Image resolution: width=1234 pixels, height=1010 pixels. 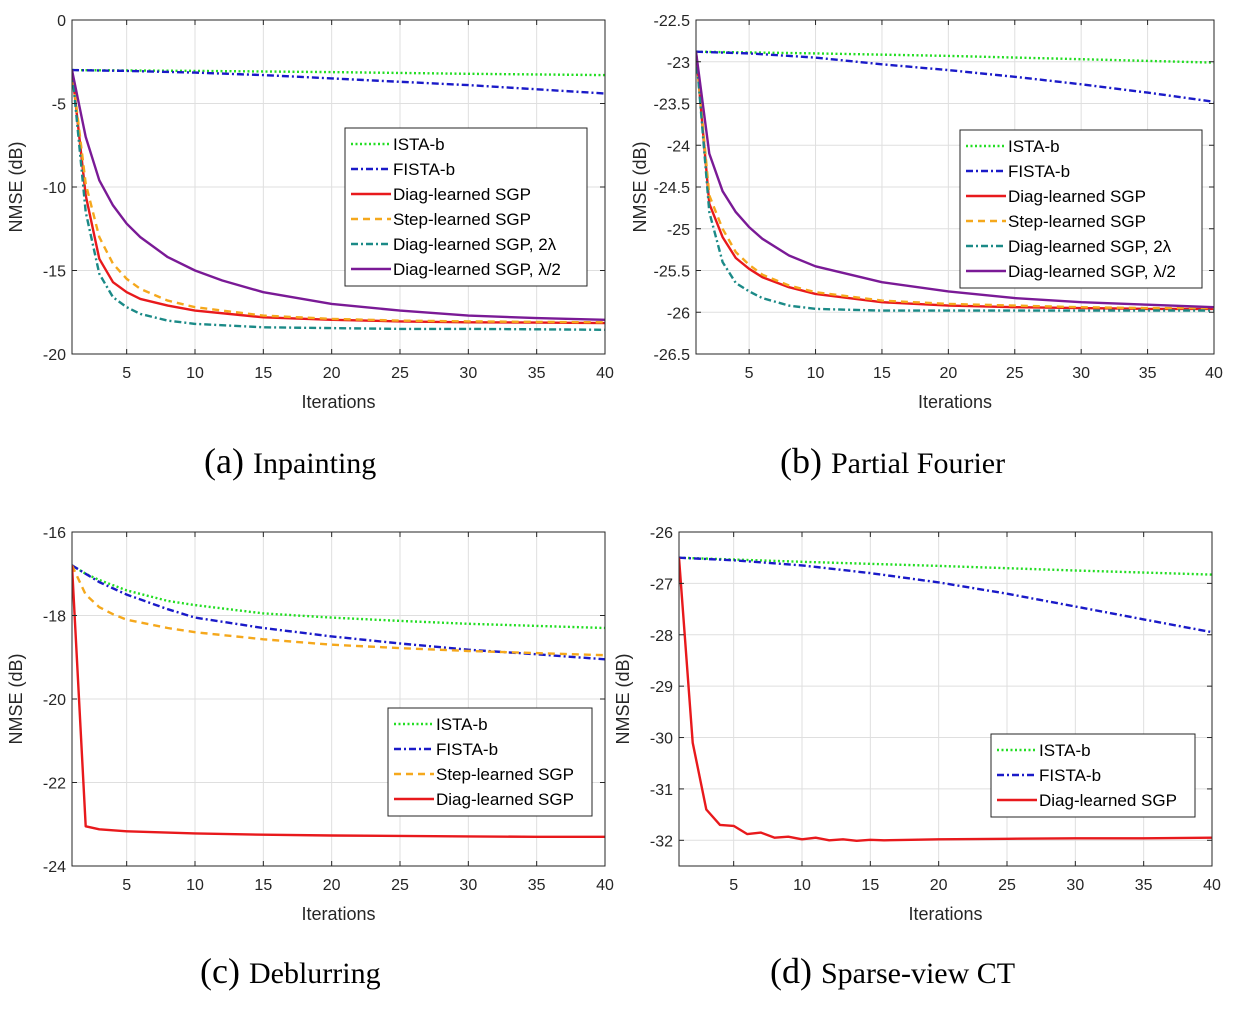 I want to click on y-tick-label: -22.5, so click(x=672, y=21).